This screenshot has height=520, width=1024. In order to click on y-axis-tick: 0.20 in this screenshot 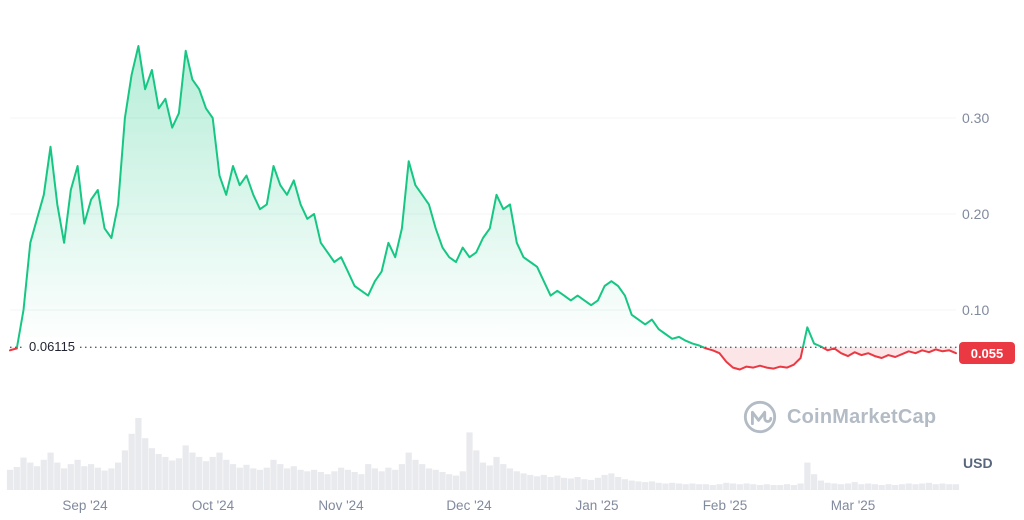, I will do `click(976, 214)`.